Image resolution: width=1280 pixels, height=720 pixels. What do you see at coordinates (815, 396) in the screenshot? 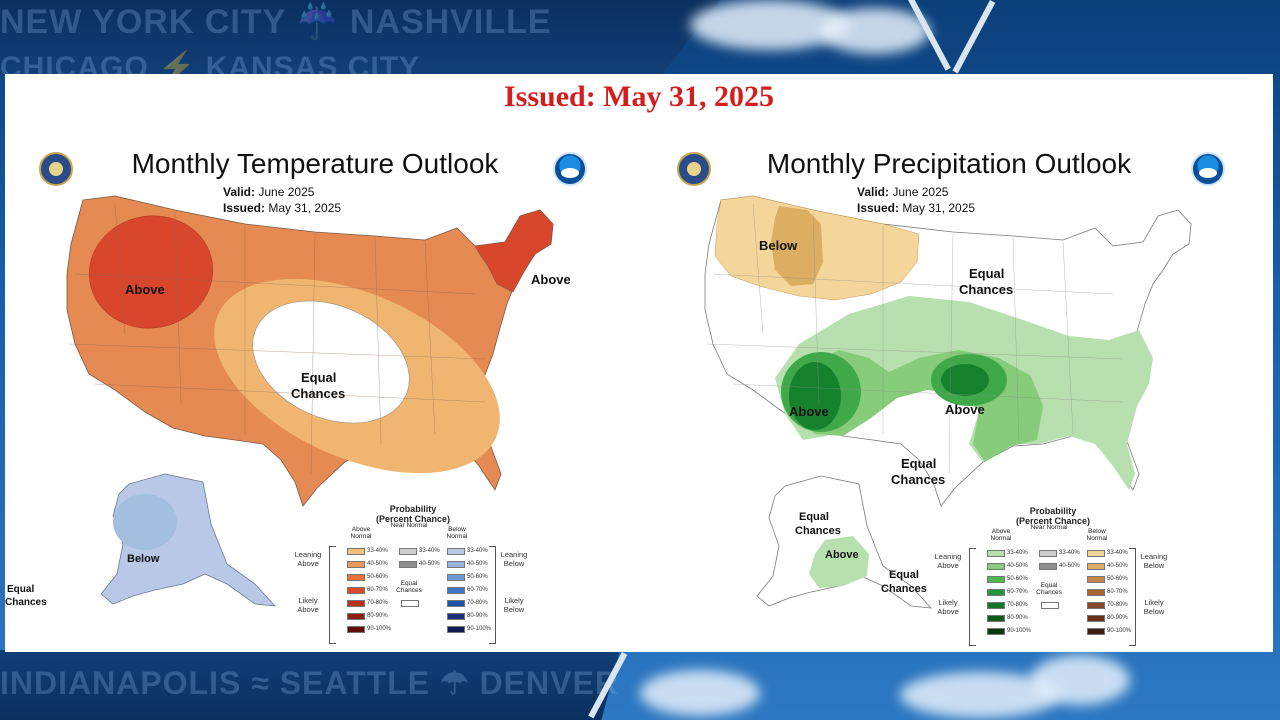
I see `sw-above-core` at bounding box center [815, 396].